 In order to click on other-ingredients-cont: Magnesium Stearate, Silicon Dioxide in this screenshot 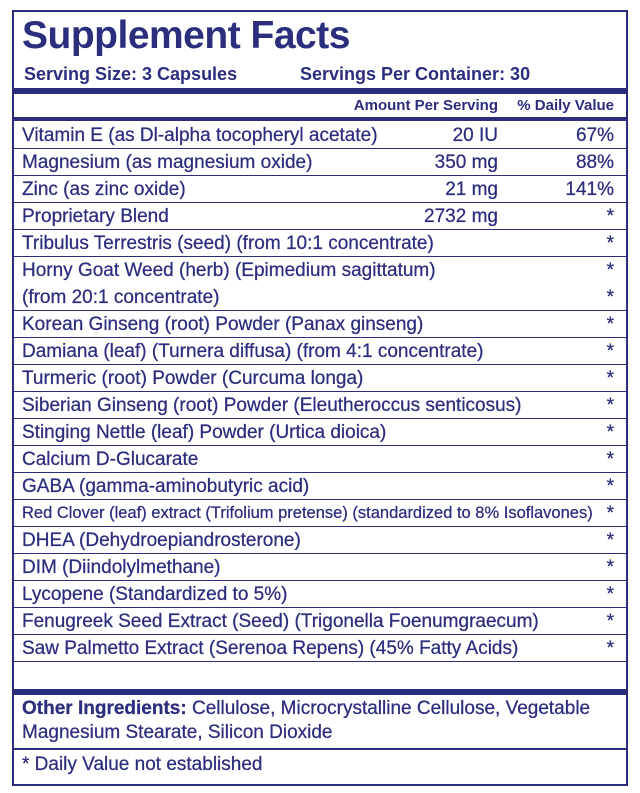, I will do `click(177, 732)`.